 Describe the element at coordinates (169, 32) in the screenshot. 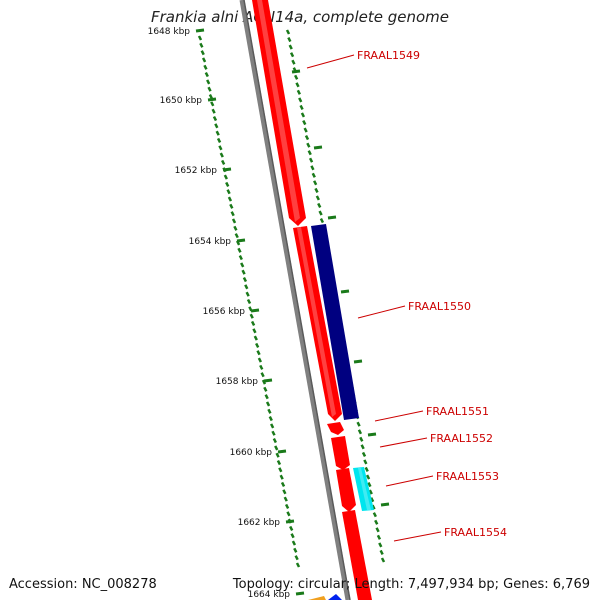

I see `tick-label: 1648 kbp` at that location.